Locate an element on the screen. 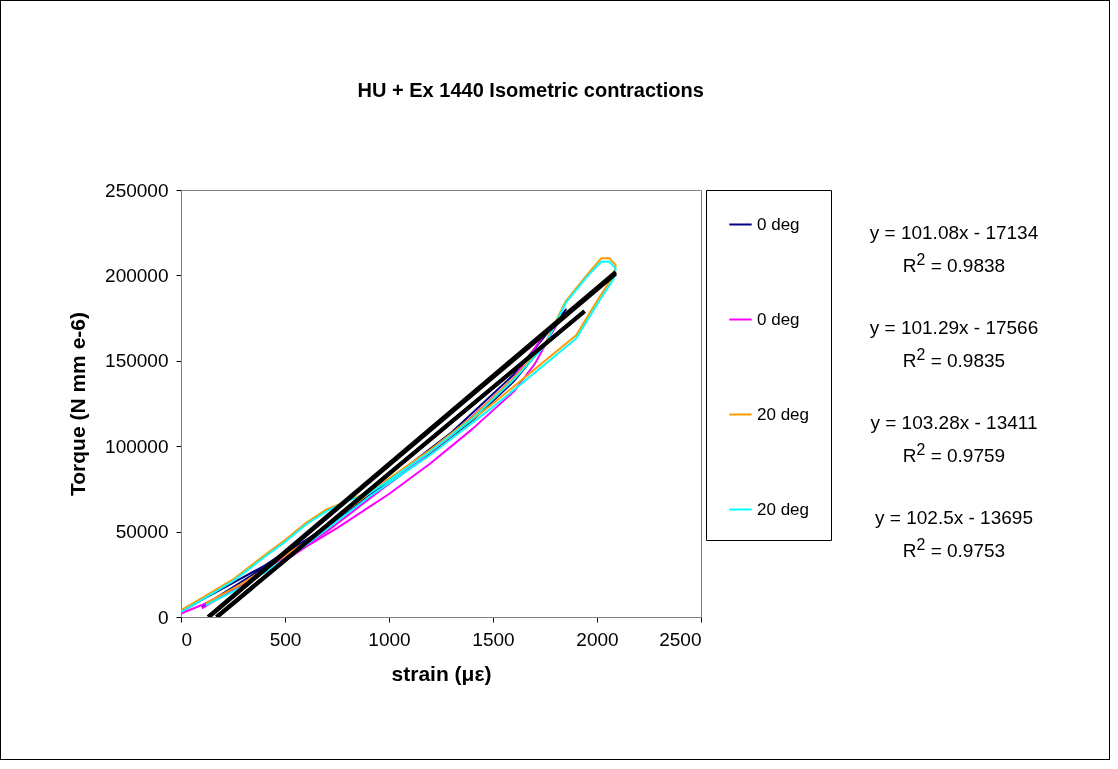 The width and height of the screenshot is (1118, 769). y-tick-label: 250000 is located at coordinates (137, 190).